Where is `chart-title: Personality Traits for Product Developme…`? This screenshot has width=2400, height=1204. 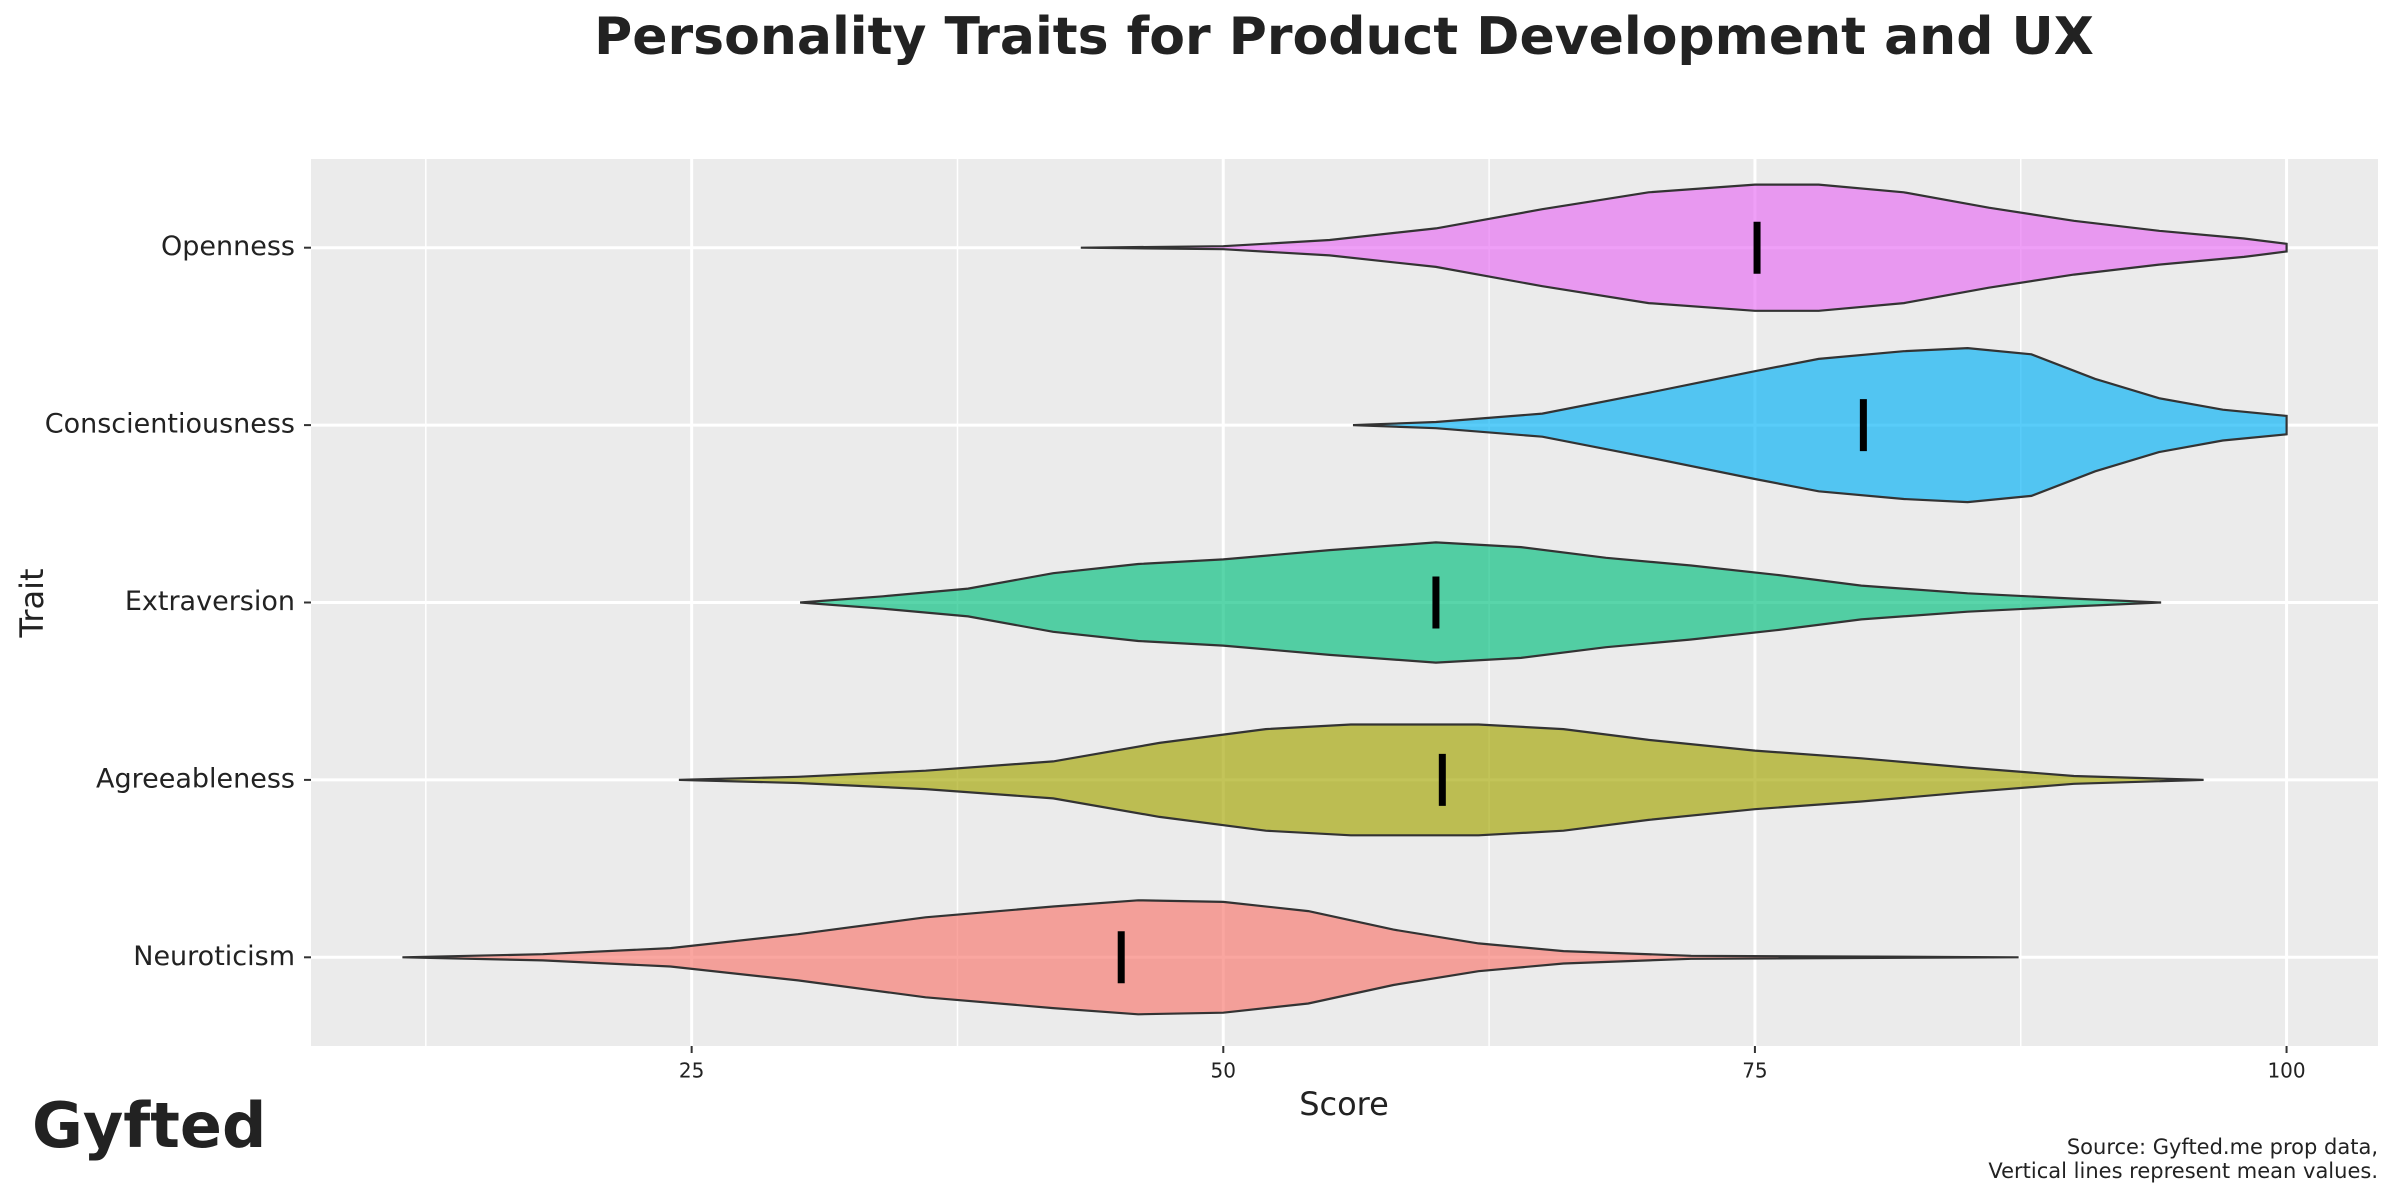 chart-title: Personality Traits for Product Developme… is located at coordinates (1344, 37).